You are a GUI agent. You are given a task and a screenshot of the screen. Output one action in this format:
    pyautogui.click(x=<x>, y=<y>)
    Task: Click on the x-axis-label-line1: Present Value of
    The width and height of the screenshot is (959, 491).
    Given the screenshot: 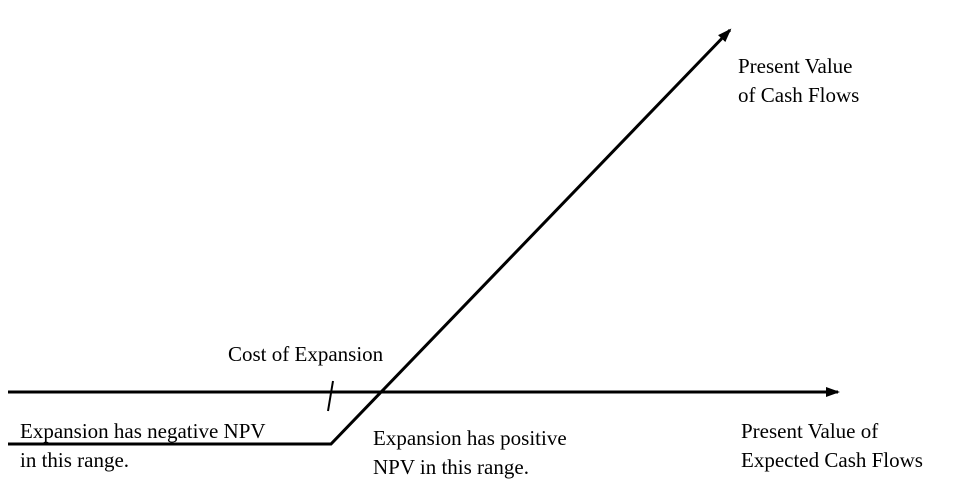 What is the action you would take?
    pyautogui.click(x=810, y=431)
    